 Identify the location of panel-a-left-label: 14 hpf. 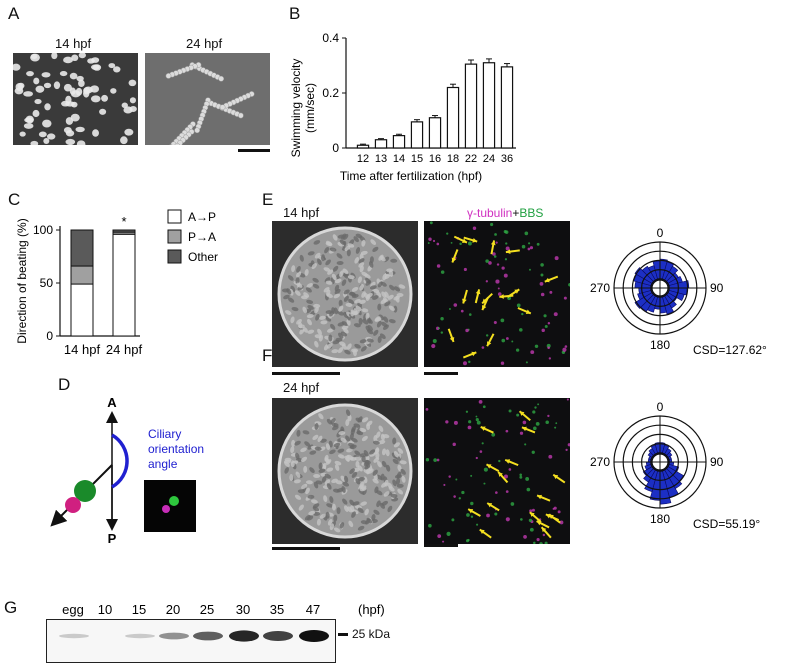
(73, 43).